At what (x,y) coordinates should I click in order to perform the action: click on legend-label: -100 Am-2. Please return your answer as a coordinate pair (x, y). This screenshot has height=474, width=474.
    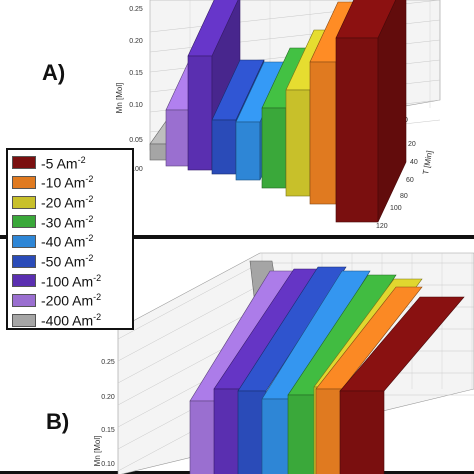
    Looking at the image, I should click on (71, 281).